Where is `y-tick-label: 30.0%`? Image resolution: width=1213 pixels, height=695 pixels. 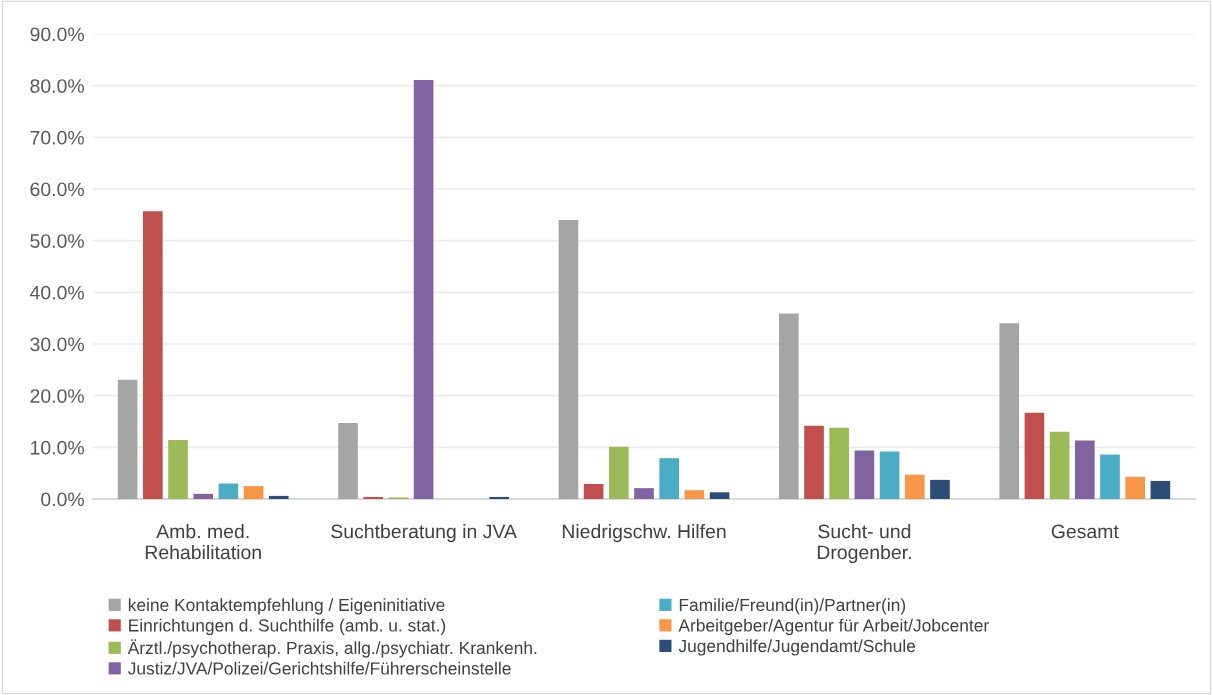
y-tick-label: 30.0% is located at coordinates (57, 344).